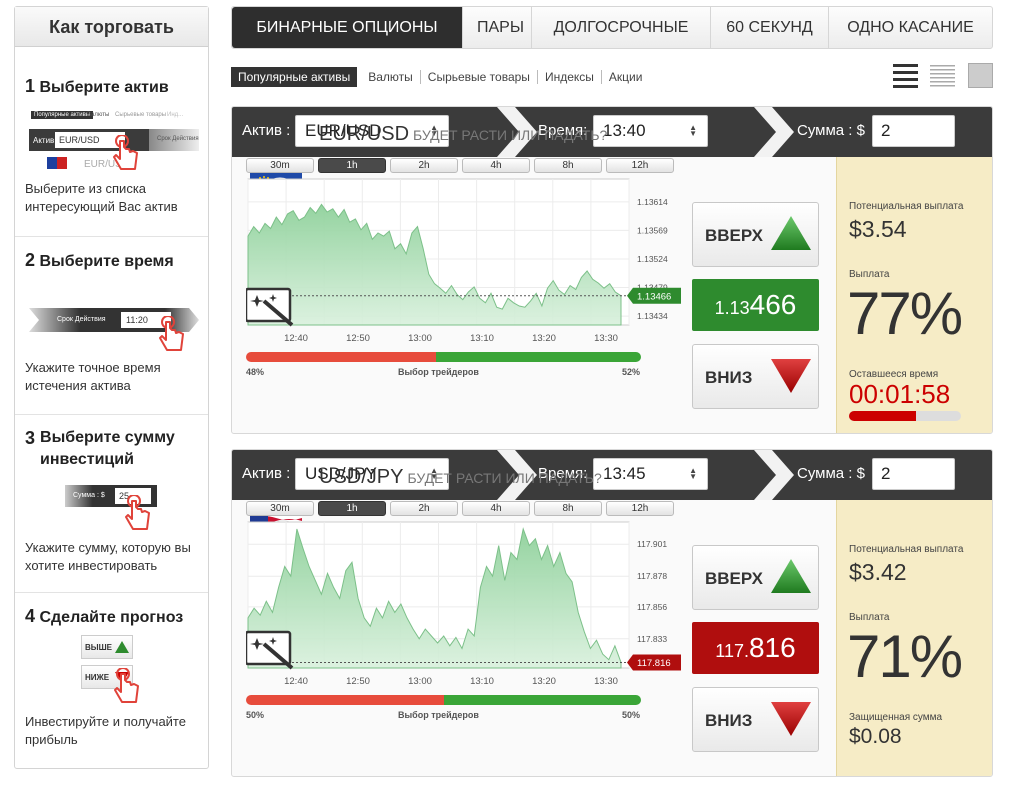 The image size is (1009, 786). Describe the element at coordinates (463, 134) in the screenshot. I see `pair-title: EUR/USD БУДЕТ РАСТИ ИЛИ ПАДАТЬ?` at that location.